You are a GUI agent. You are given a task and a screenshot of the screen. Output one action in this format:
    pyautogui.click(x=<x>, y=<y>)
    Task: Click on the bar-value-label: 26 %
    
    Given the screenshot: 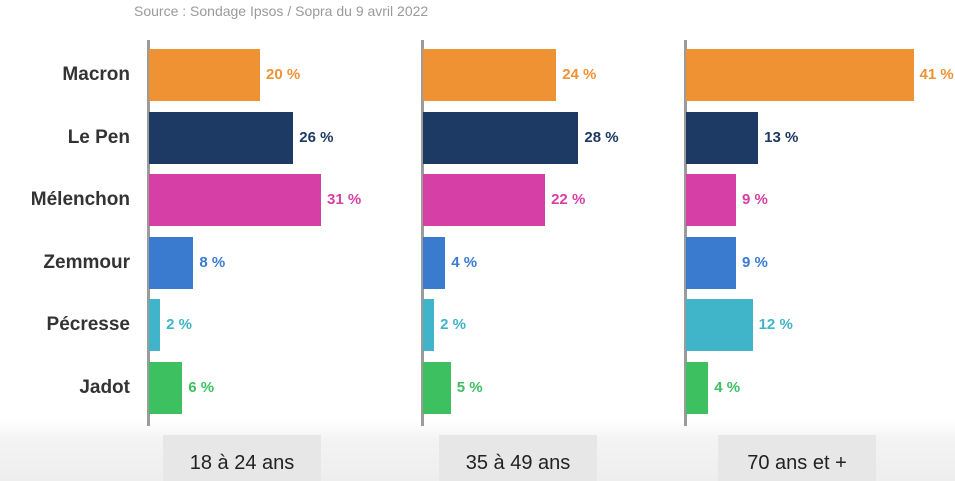 What is the action you would take?
    pyautogui.click(x=316, y=137)
    